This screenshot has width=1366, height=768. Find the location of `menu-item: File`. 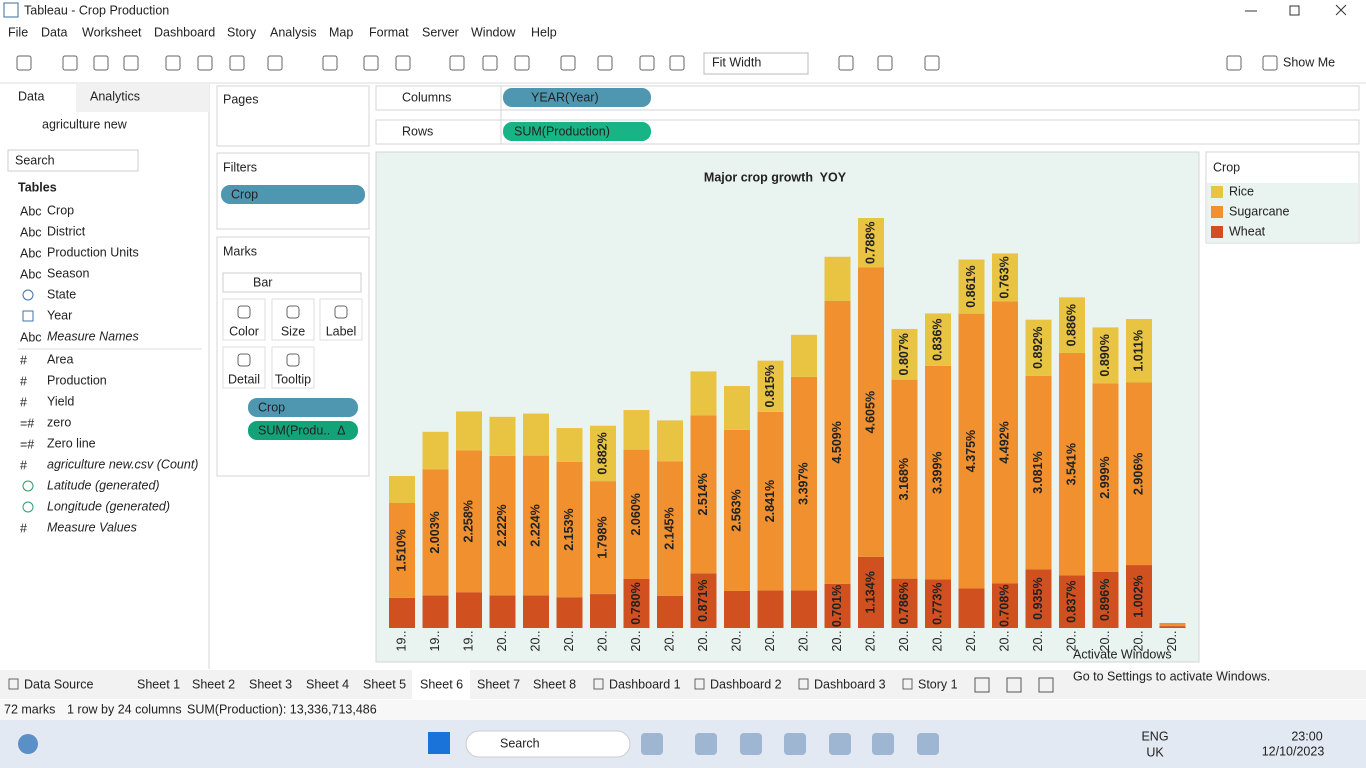

menu-item: File is located at coordinates (18, 32).